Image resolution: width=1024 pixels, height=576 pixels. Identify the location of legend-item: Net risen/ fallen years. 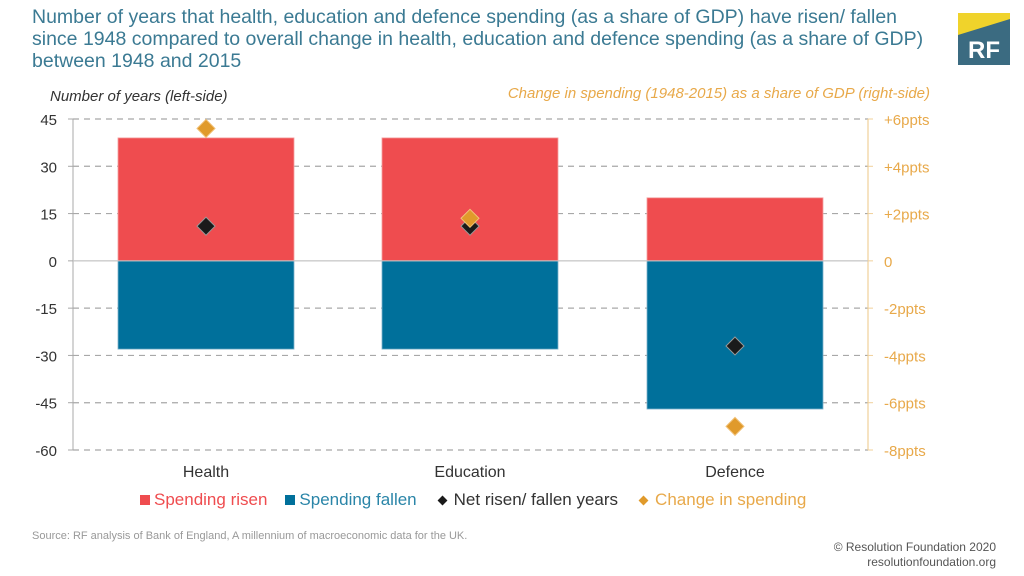
(526, 500).